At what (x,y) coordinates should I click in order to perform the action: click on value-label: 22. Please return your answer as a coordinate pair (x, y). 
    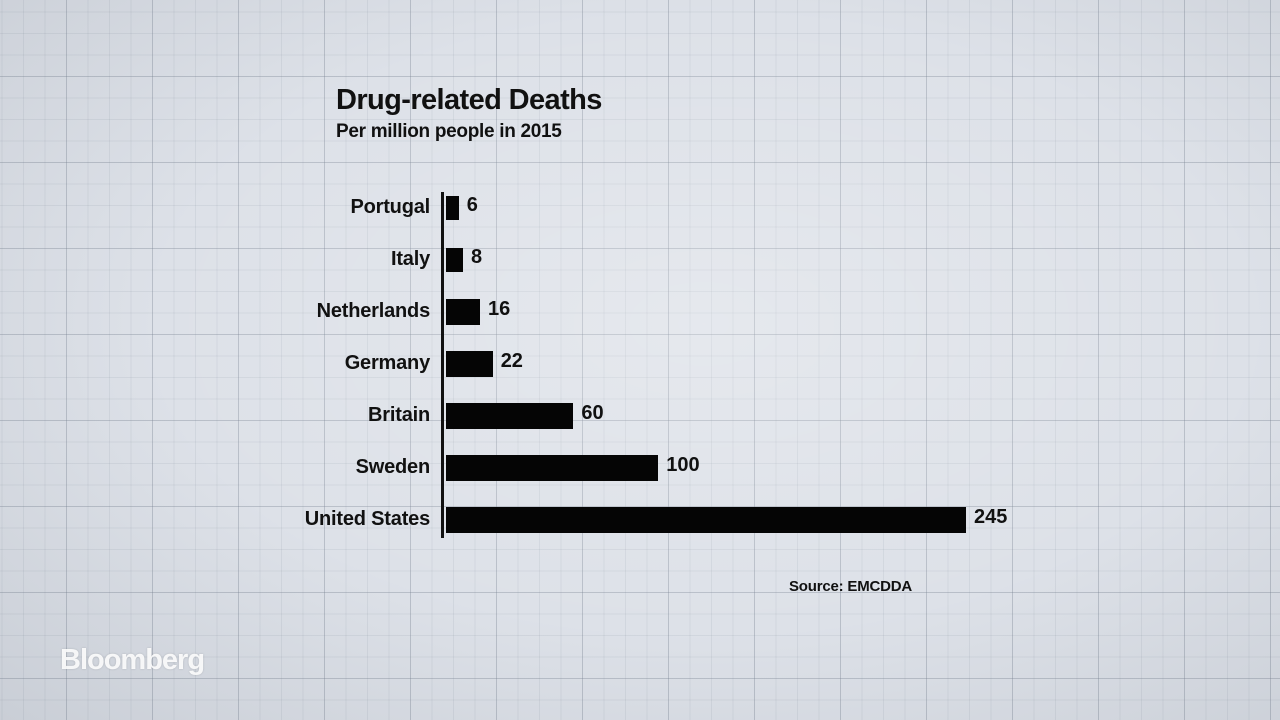
    Looking at the image, I should click on (511, 361).